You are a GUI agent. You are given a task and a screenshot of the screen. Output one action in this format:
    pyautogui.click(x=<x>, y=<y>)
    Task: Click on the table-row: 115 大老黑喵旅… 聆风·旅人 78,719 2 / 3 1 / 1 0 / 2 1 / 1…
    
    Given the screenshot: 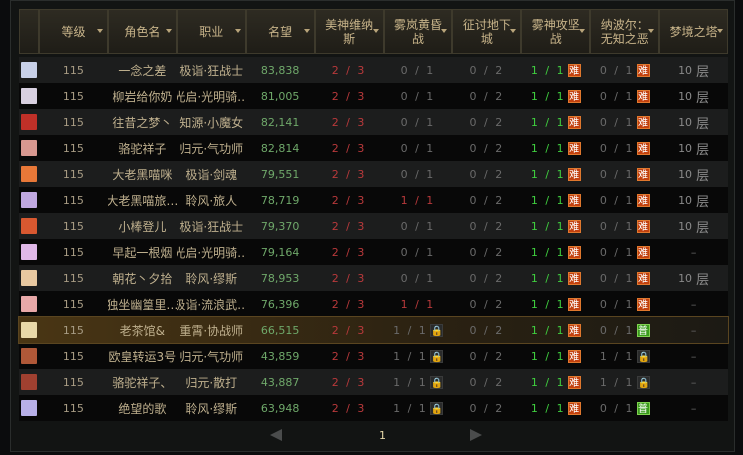 What is the action you would take?
    pyautogui.click(x=373, y=200)
    